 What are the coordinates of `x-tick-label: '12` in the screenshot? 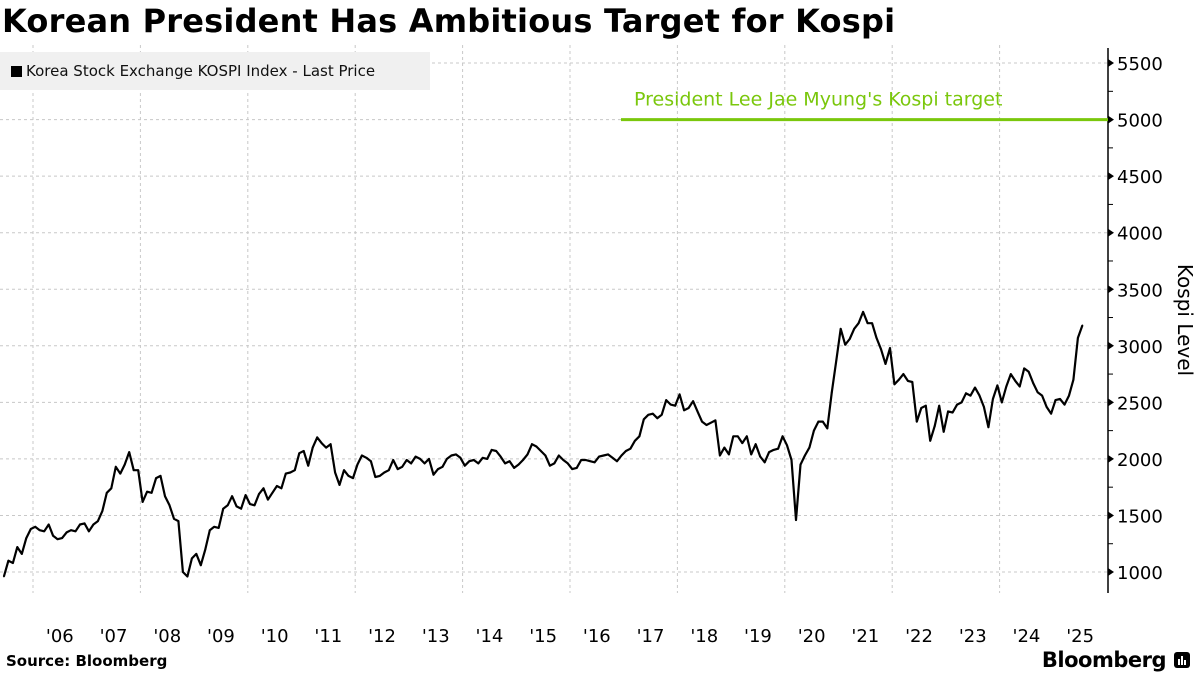 It's located at (382, 636).